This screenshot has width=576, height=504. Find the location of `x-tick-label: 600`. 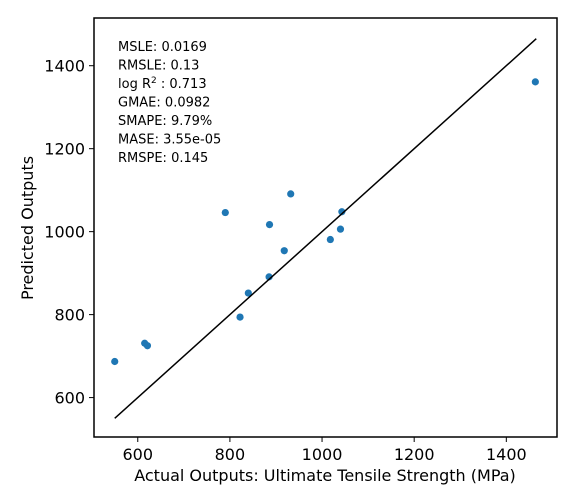

x-tick-label: 600 is located at coordinates (137, 454).